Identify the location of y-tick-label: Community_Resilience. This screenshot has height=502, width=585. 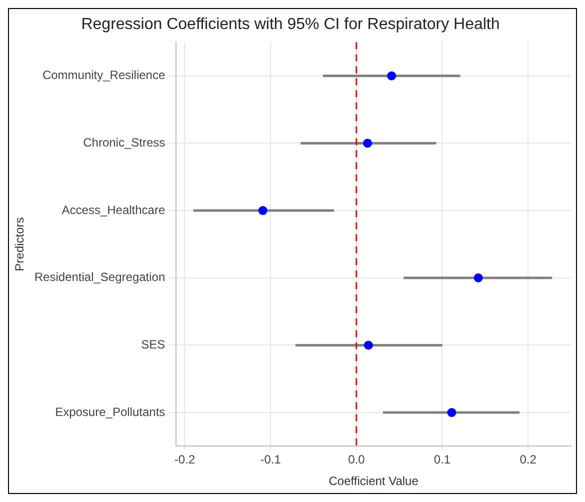
(104, 75).